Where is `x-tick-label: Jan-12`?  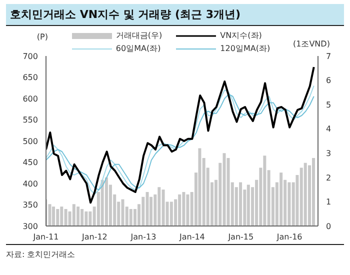
x-tick-label: Jan-12 is located at coordinates (94, 237).